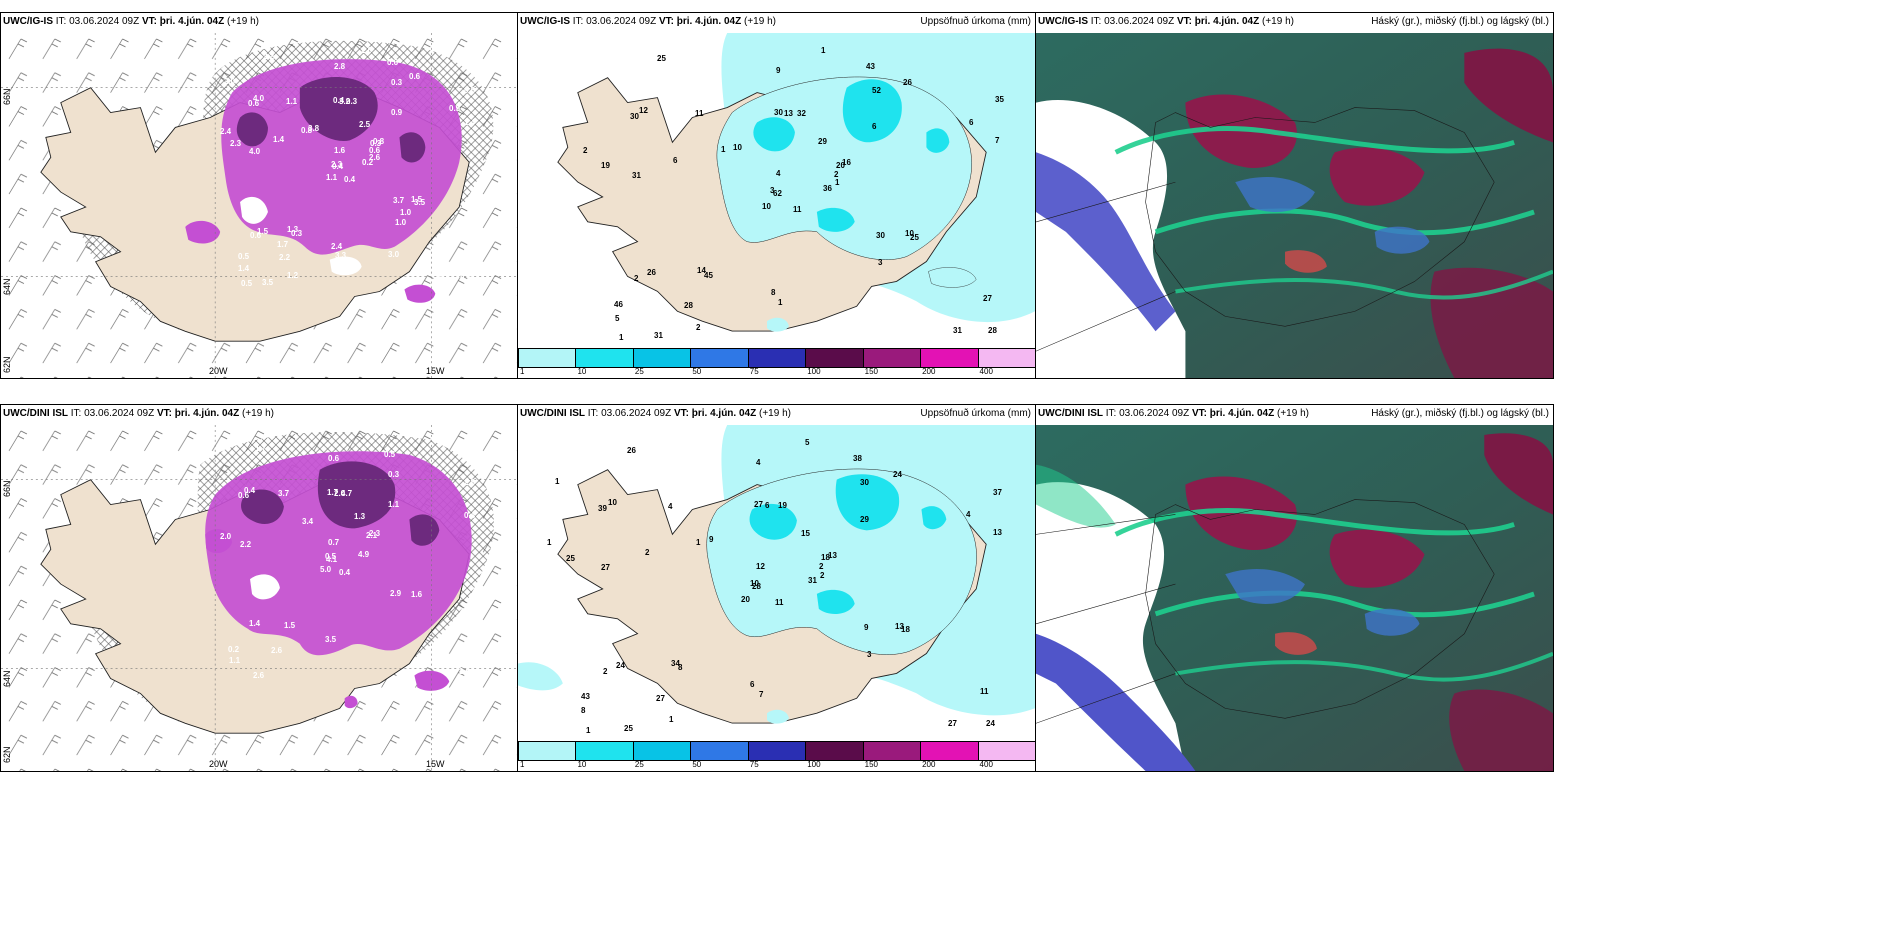  Describe the element at coordinates (639, 764) in the screenshot. I see `scale-tick-label: 25` at that location.